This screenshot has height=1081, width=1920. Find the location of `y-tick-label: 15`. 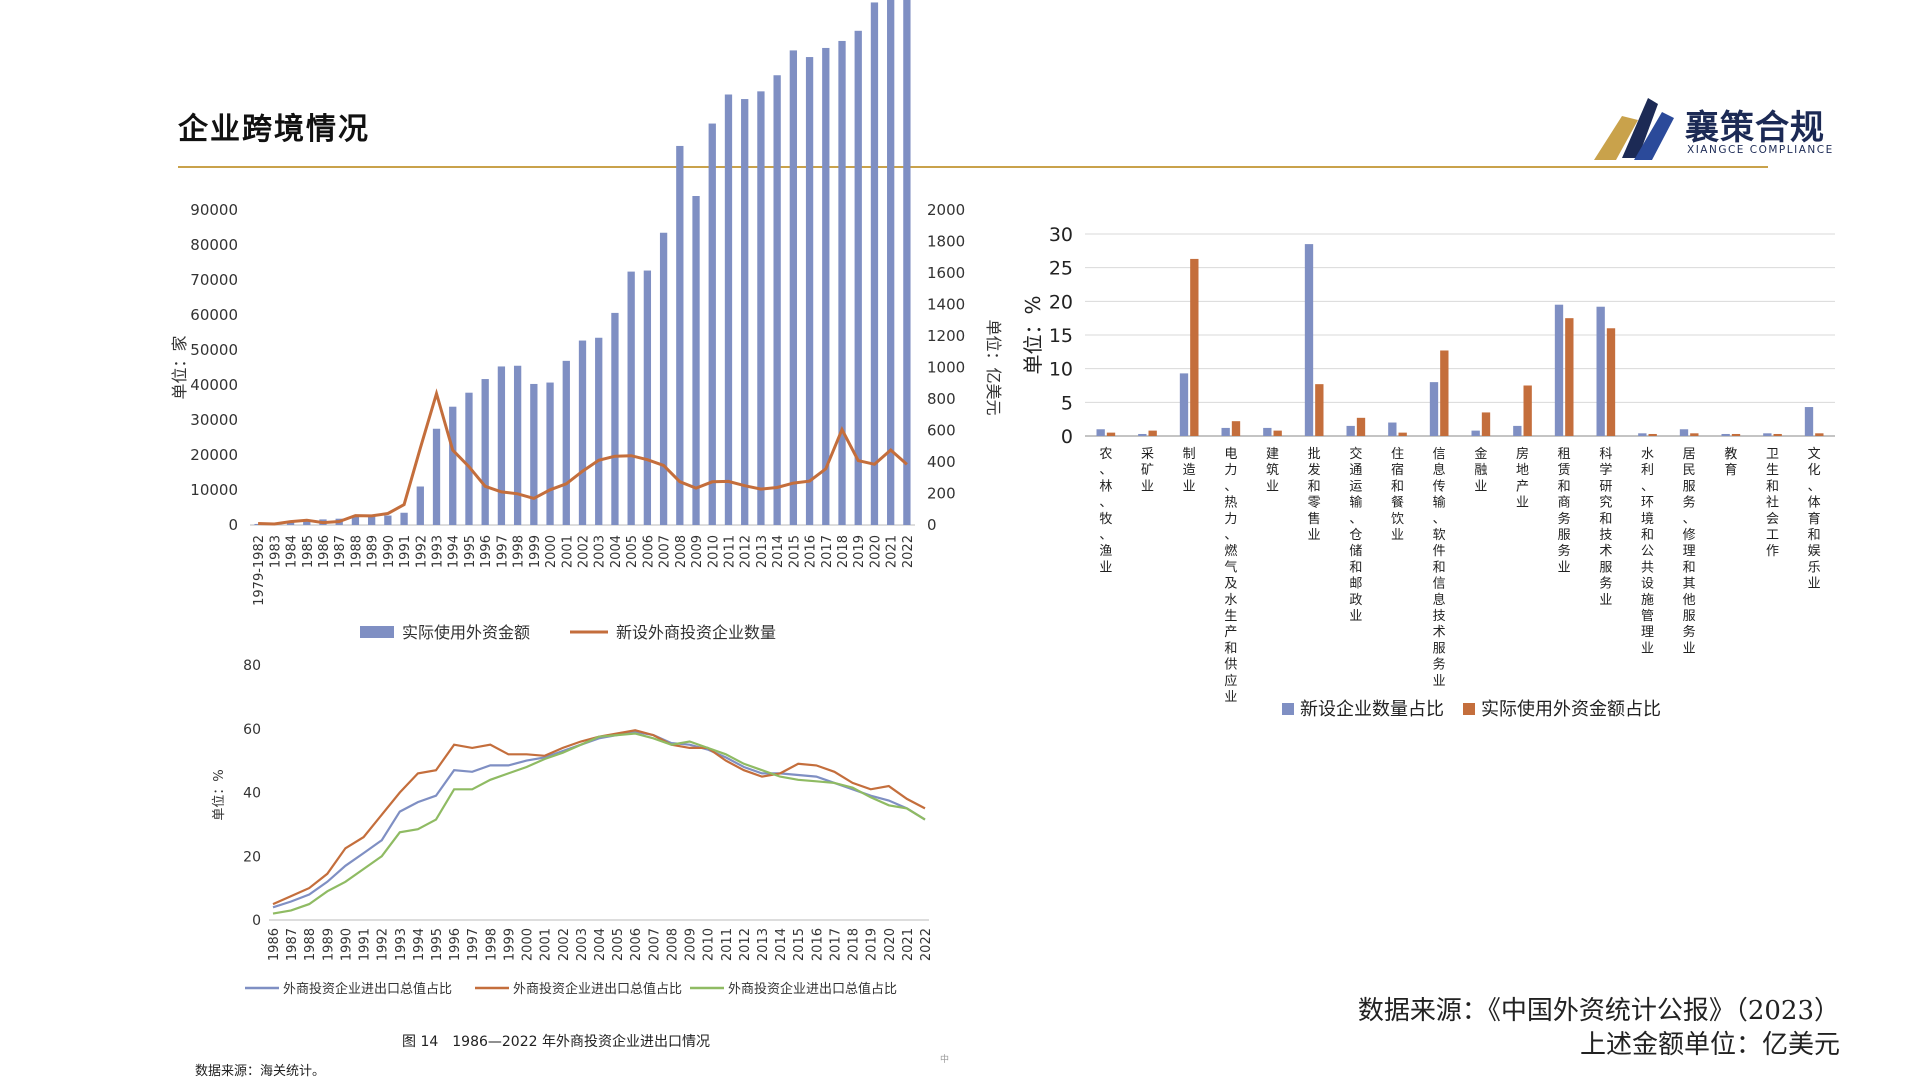

y-tick-label: 15 is located at coordinates (1061, 336).